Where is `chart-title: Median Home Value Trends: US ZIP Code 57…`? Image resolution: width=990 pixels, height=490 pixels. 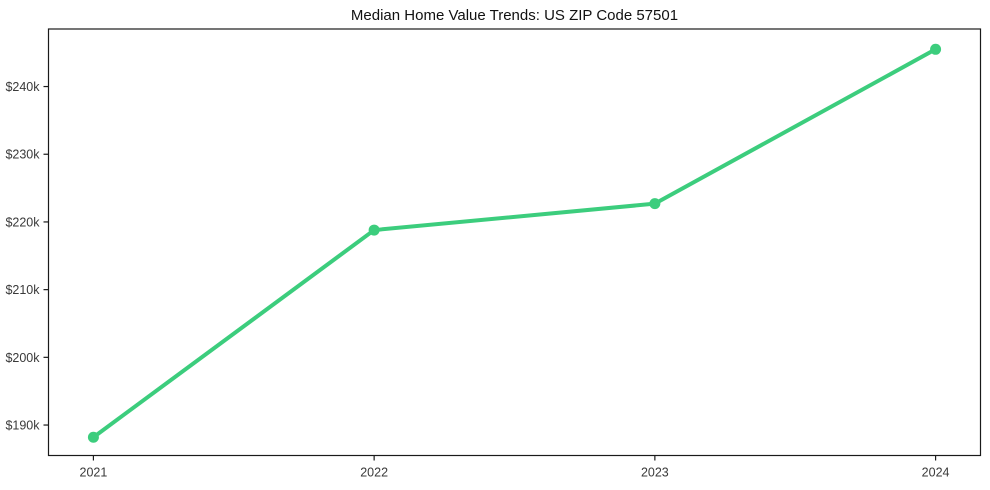
chart-title: Median Home Value Trends: US ZIP Code 57… is located at coordinates (514, 15).